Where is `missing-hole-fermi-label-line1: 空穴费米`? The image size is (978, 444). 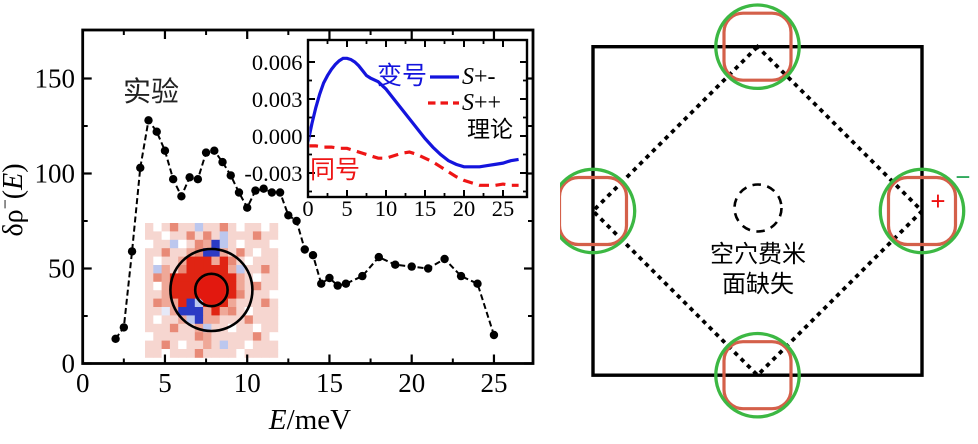 missing-hole-fermi-label-line1: 空穴费米 is located at coordinates (758, 254).